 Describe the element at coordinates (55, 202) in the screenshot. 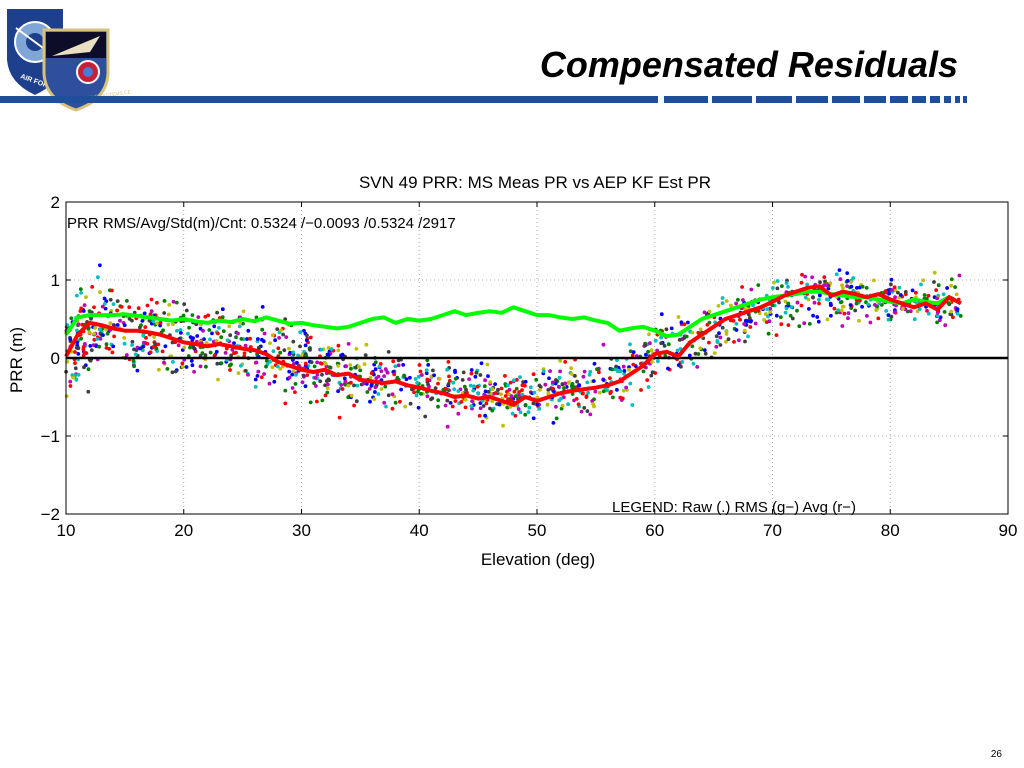

I see `y-tick-label: 2` at that location.